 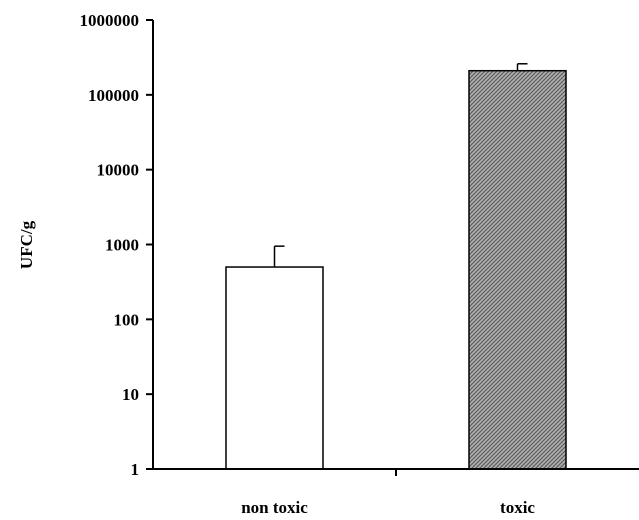 I want to click on x-category-label: toxic, so click(x=517, y=507).